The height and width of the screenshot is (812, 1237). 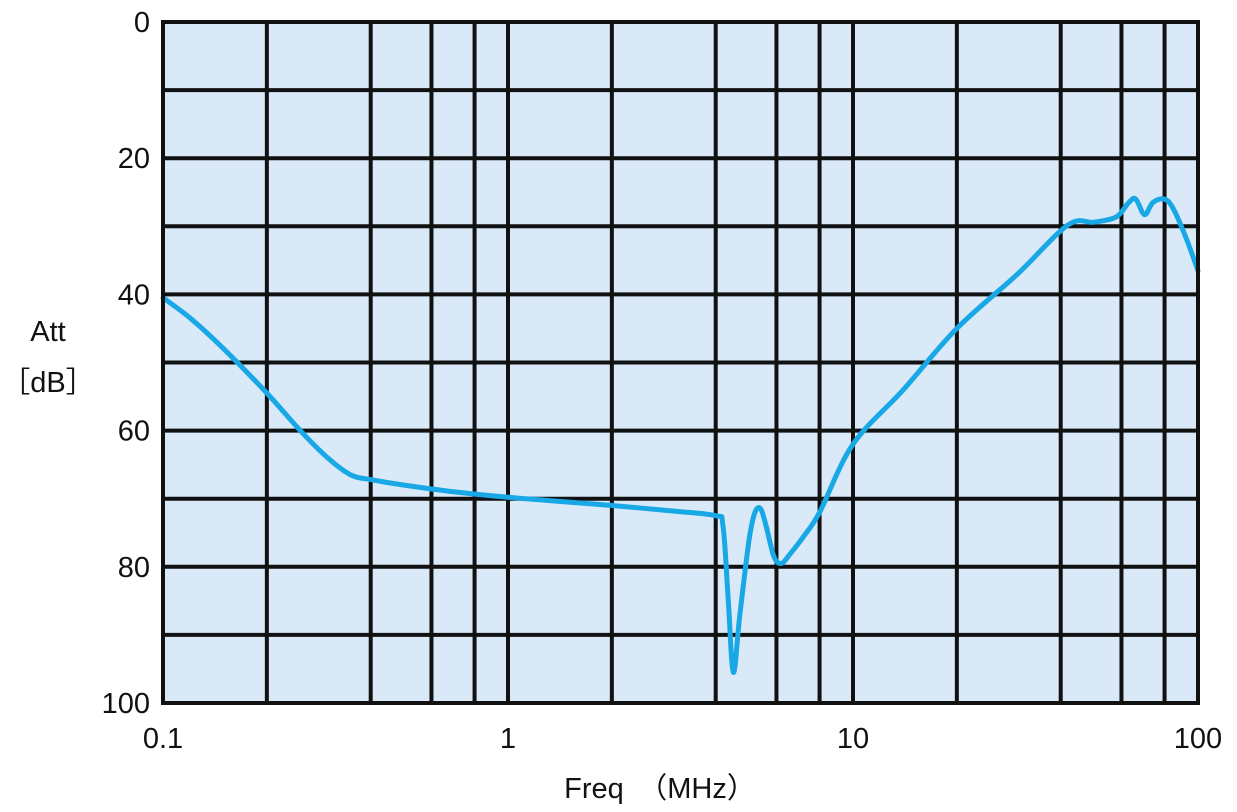 I want to click on x-tick-label: 0.1, so click(x=163, y=739).